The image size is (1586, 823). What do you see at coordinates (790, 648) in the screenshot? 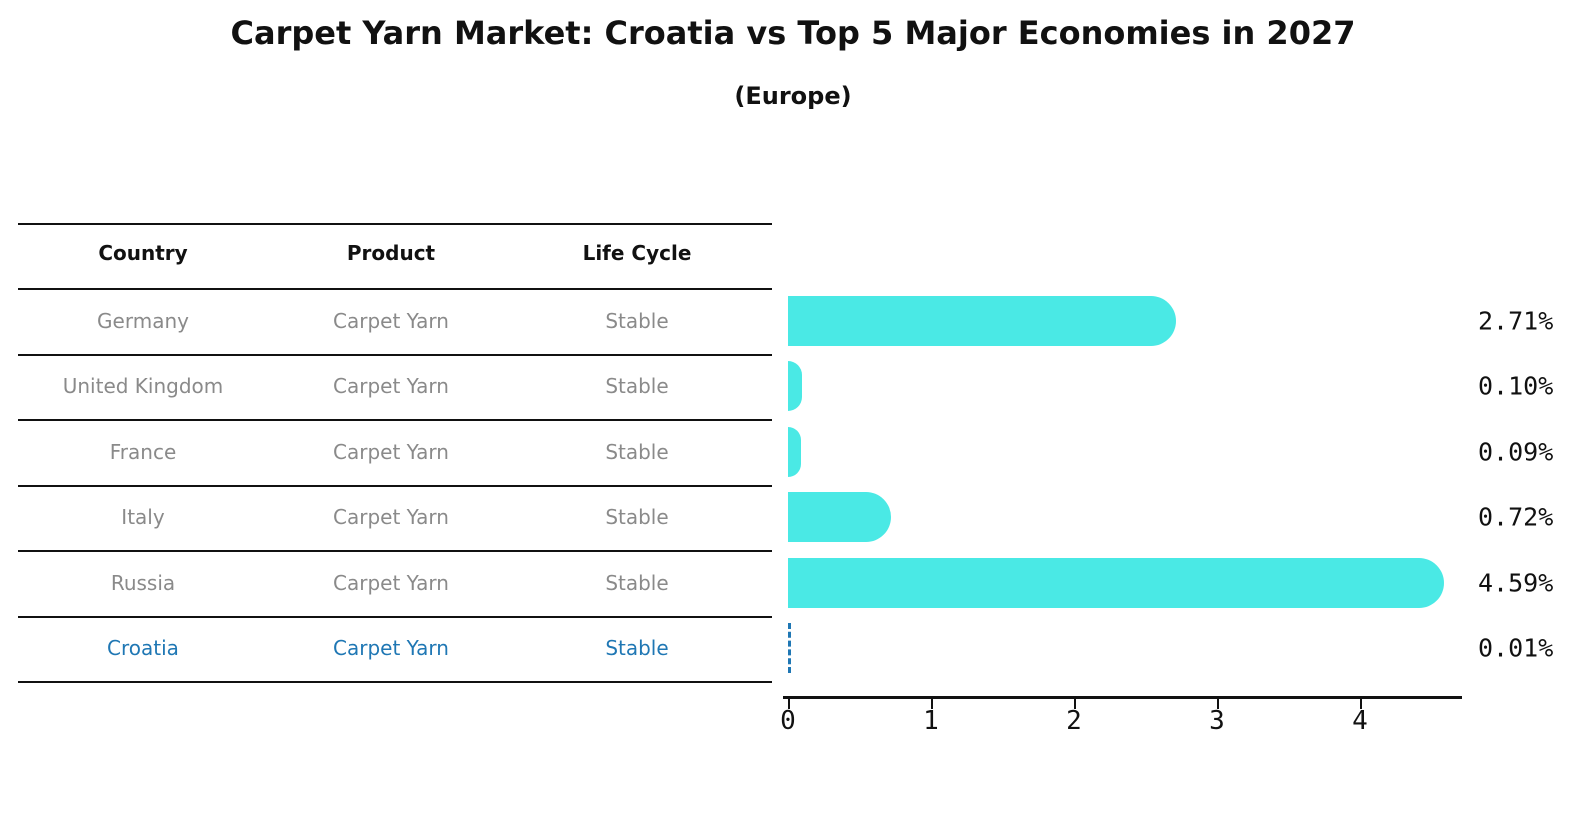
I see `bar-croatia-dashed` at bounding box center [790, 648].